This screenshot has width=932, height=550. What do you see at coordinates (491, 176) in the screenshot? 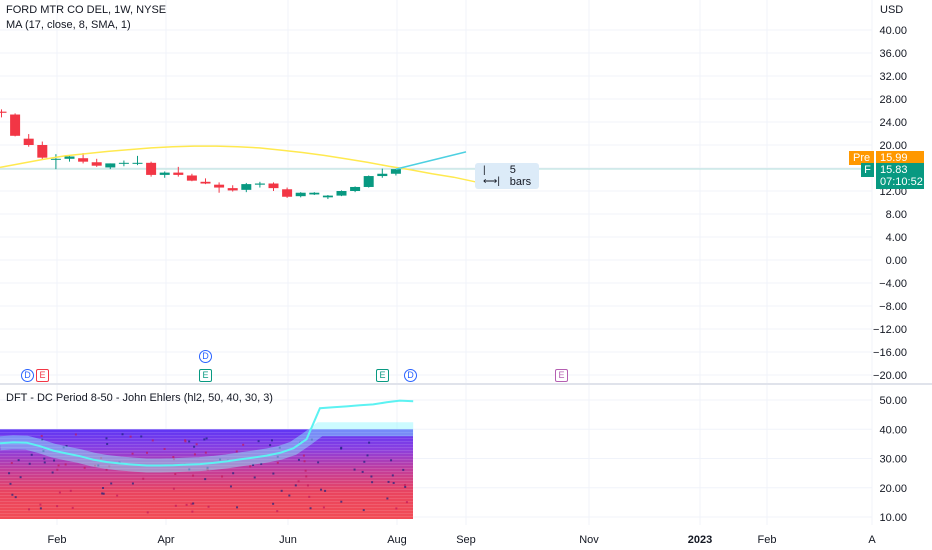
I see `measure-icon: |⟷|` at bounding box center [491, 176].